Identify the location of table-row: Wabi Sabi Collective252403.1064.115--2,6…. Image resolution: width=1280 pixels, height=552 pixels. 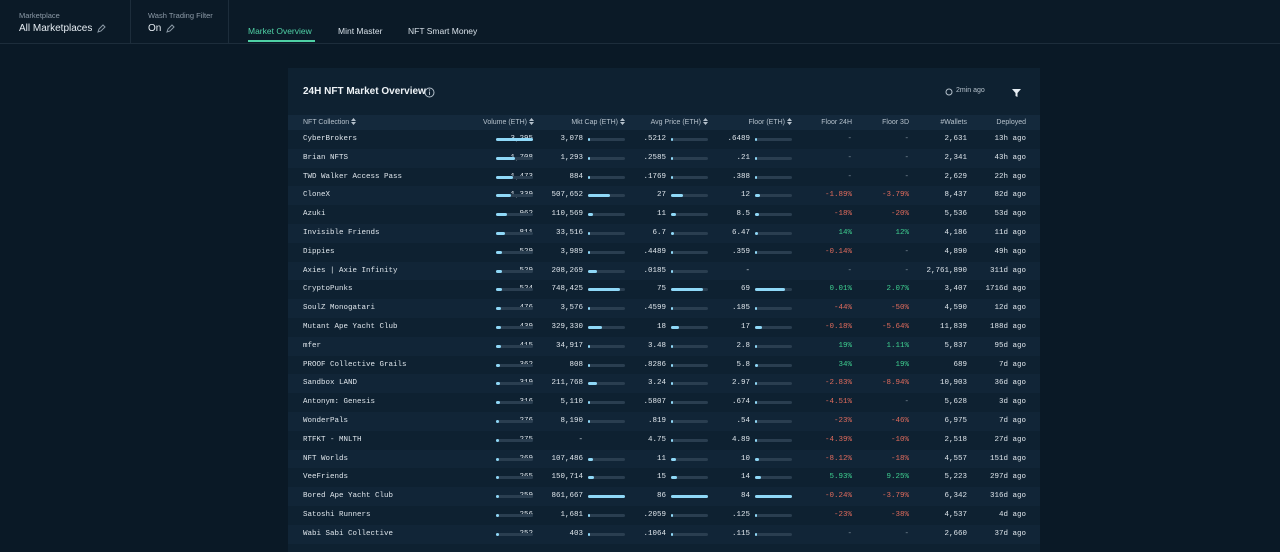
(664, 534).